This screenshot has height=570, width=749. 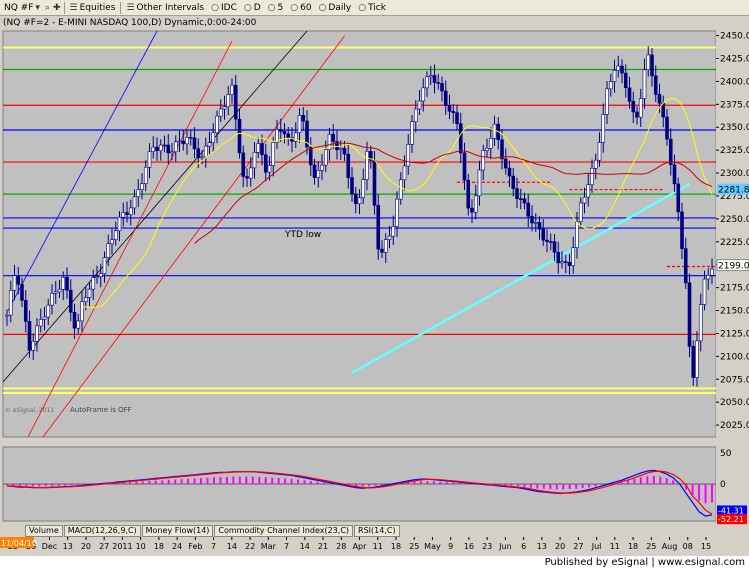 I want to click on tab-volume: Volume, so click(x=44, y=531).